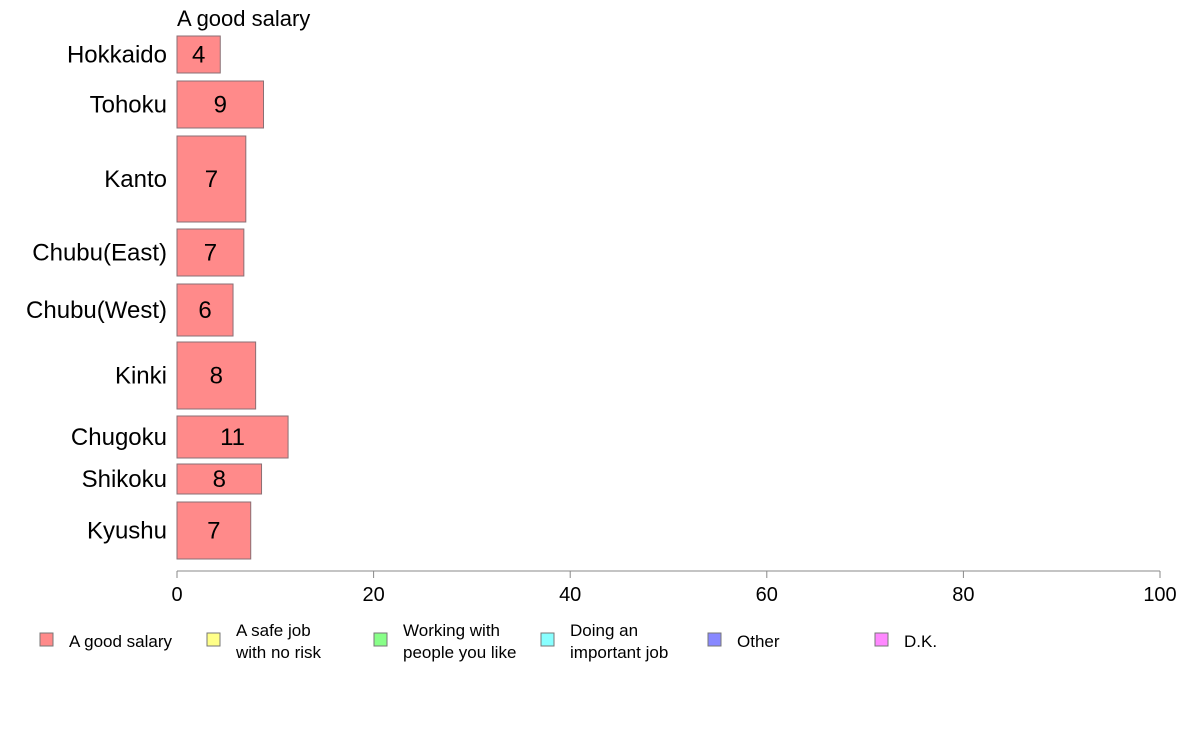 The height and width of the screenshot is (736, 1188). I want to click on legend-label: Working with people you like, so click(459, 641).